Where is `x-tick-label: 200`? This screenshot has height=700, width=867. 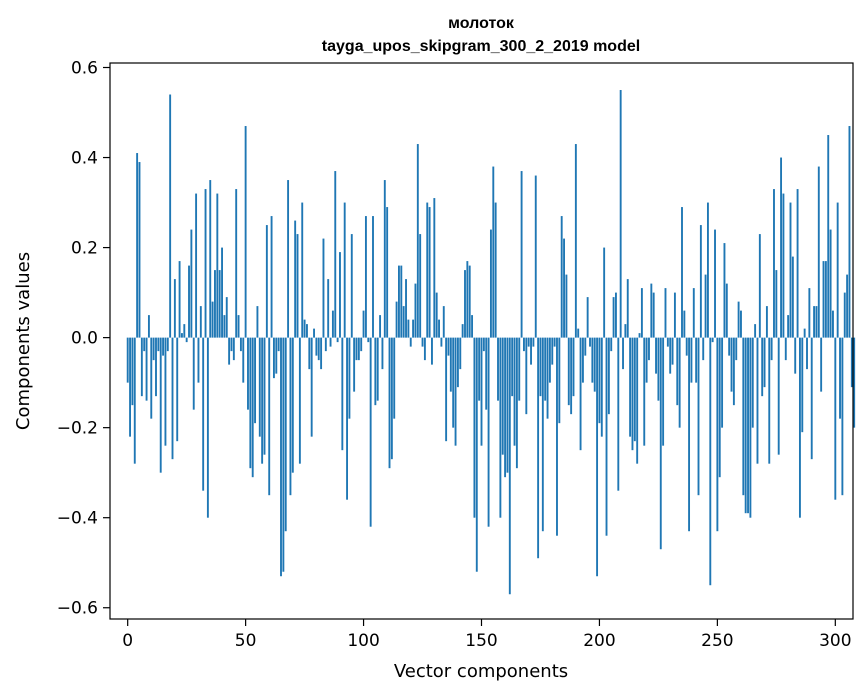
x-tick-label: 200 is located at coordinates (599, 641).